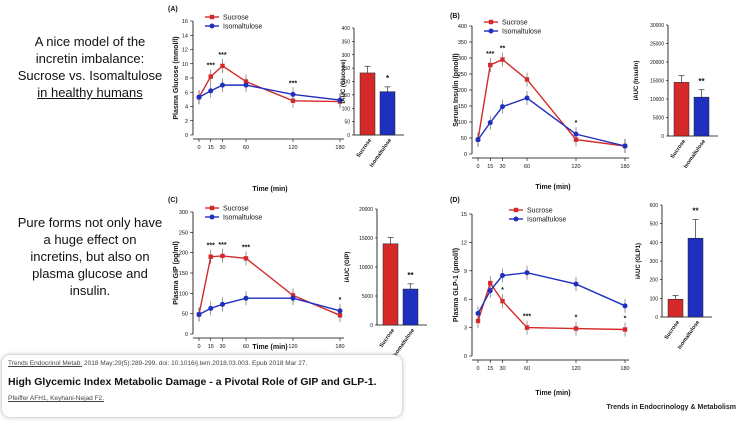 The height and width of the screenshot is (421, 750). I want to click on y-tick-label: 6, so click(465, 300).